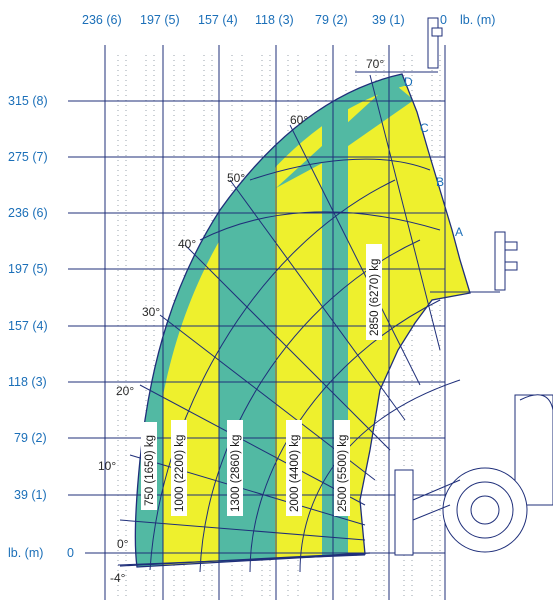  I want to click on extension-b: B, so click(440, 182).